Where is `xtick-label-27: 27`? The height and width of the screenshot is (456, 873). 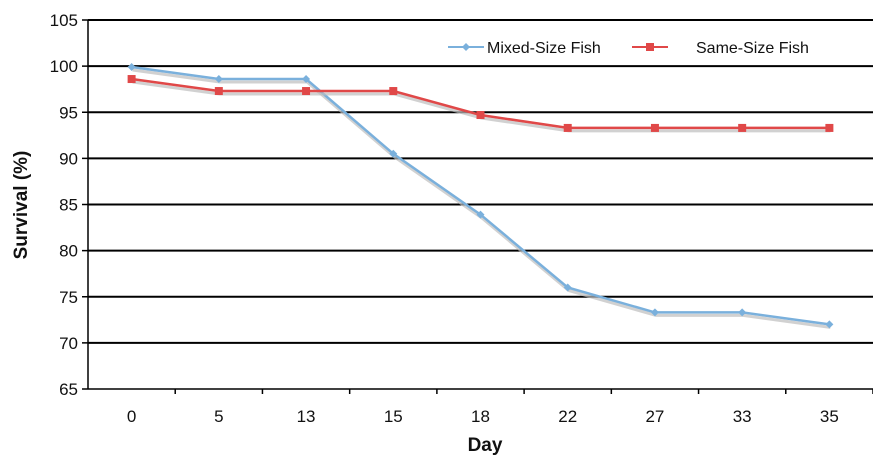 xtick-label-27: 27 is located at coordinates (654, 416).